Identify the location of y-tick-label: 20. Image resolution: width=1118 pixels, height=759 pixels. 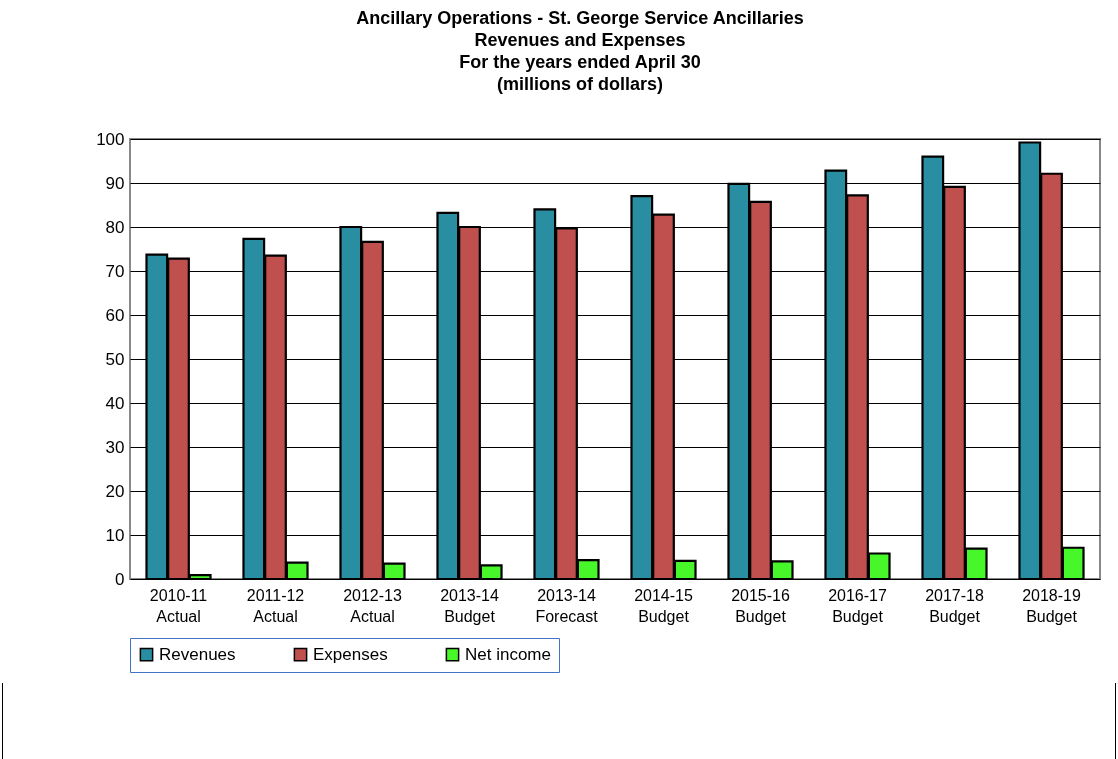
(115, 491).